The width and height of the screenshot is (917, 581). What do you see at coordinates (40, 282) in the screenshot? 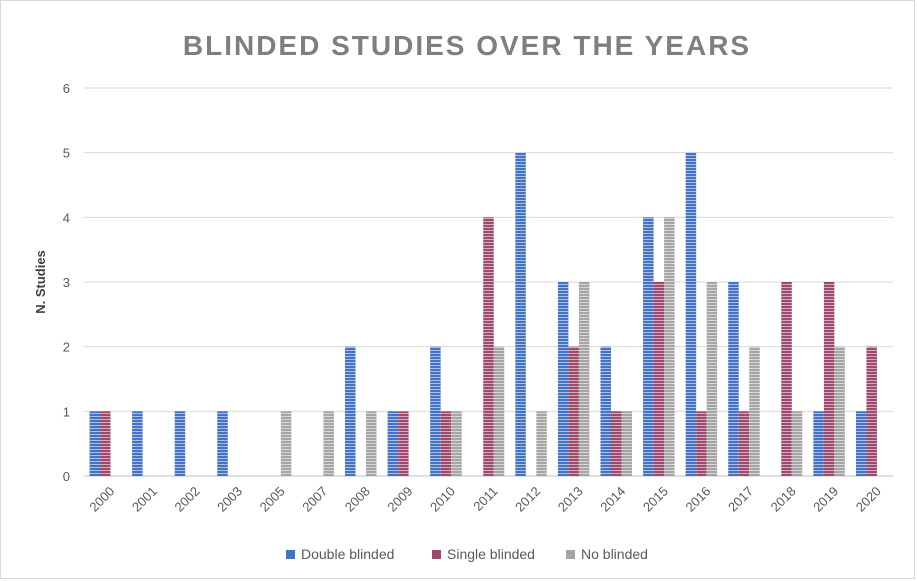
I see `y-axis-label: N. Studies` at bounding box center [40, 282].